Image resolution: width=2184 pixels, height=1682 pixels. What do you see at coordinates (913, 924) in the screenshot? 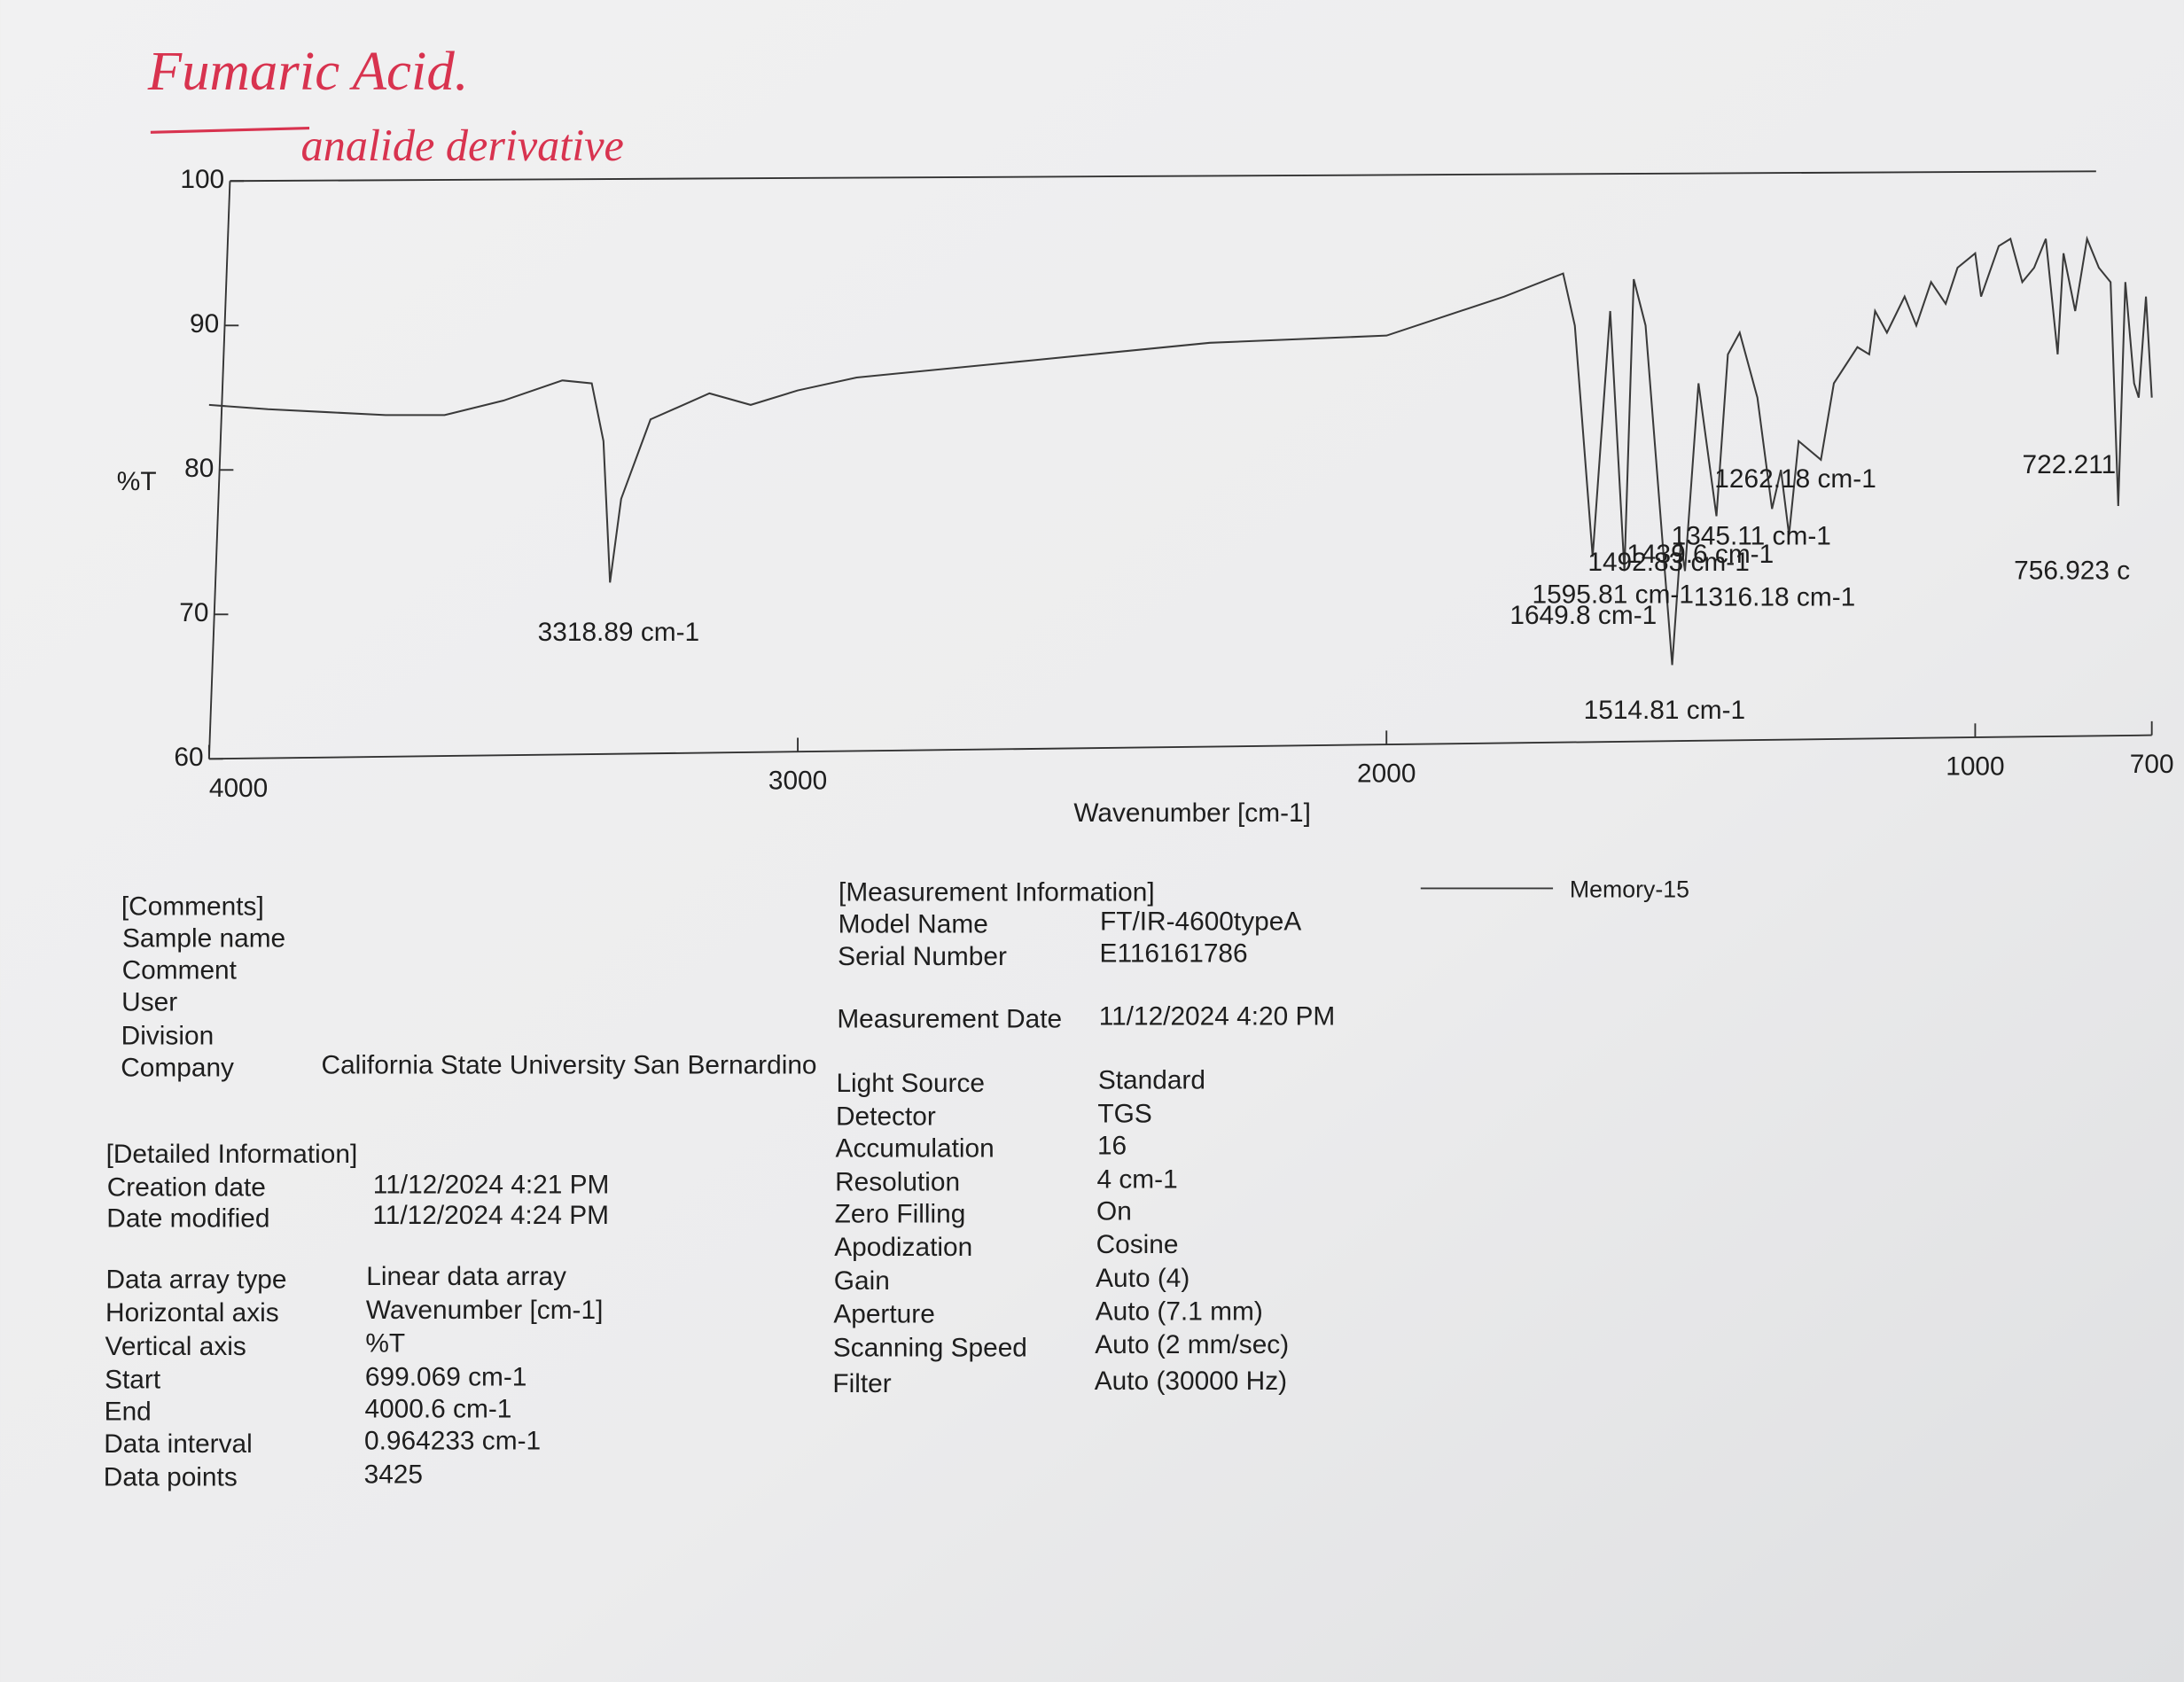
I see `field-label: Model Name` at bounding box center [913, 924].